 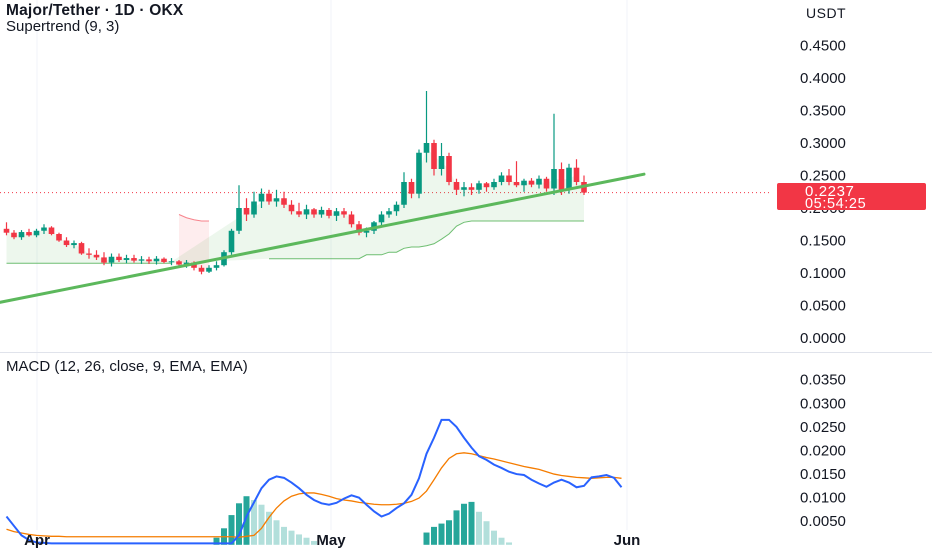 I want to click on price-tick-label: 0.0500, so click(x=823, y=306).